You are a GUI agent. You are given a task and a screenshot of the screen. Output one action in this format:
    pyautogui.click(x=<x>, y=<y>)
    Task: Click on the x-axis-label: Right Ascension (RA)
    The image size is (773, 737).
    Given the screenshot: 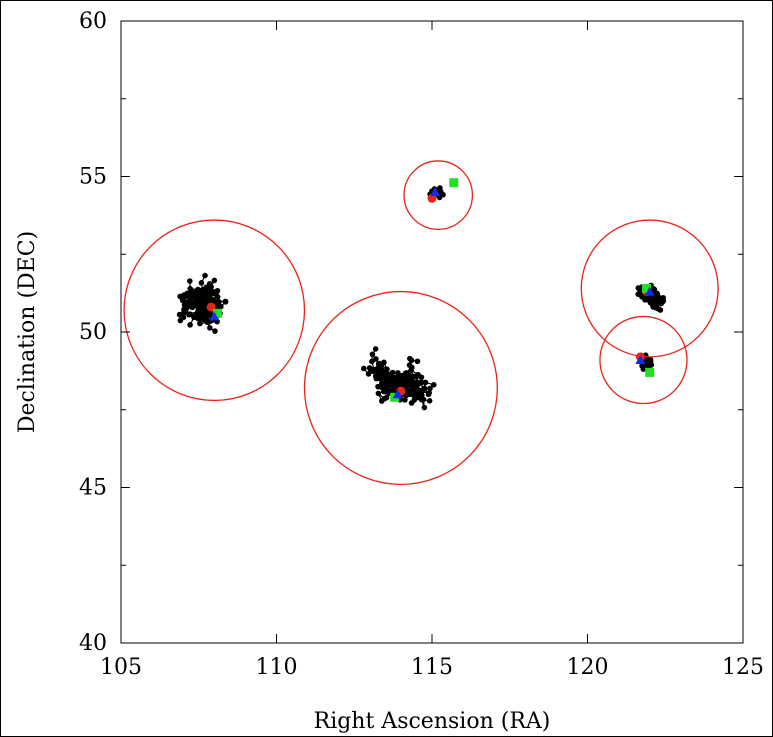 What is the action you would take?
    pyautogui.click(x=432, y=721)
    